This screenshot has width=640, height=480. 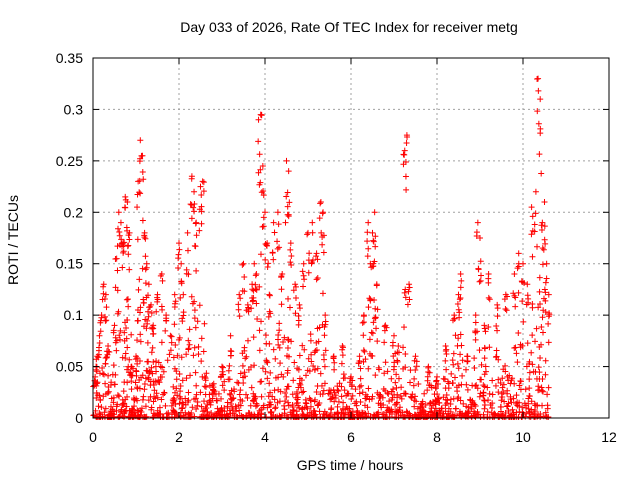 What do you see at coordinates (69, 161) in the screenshot?
I see `y-tick-label: 0.25` at bounding box center [69, 161].